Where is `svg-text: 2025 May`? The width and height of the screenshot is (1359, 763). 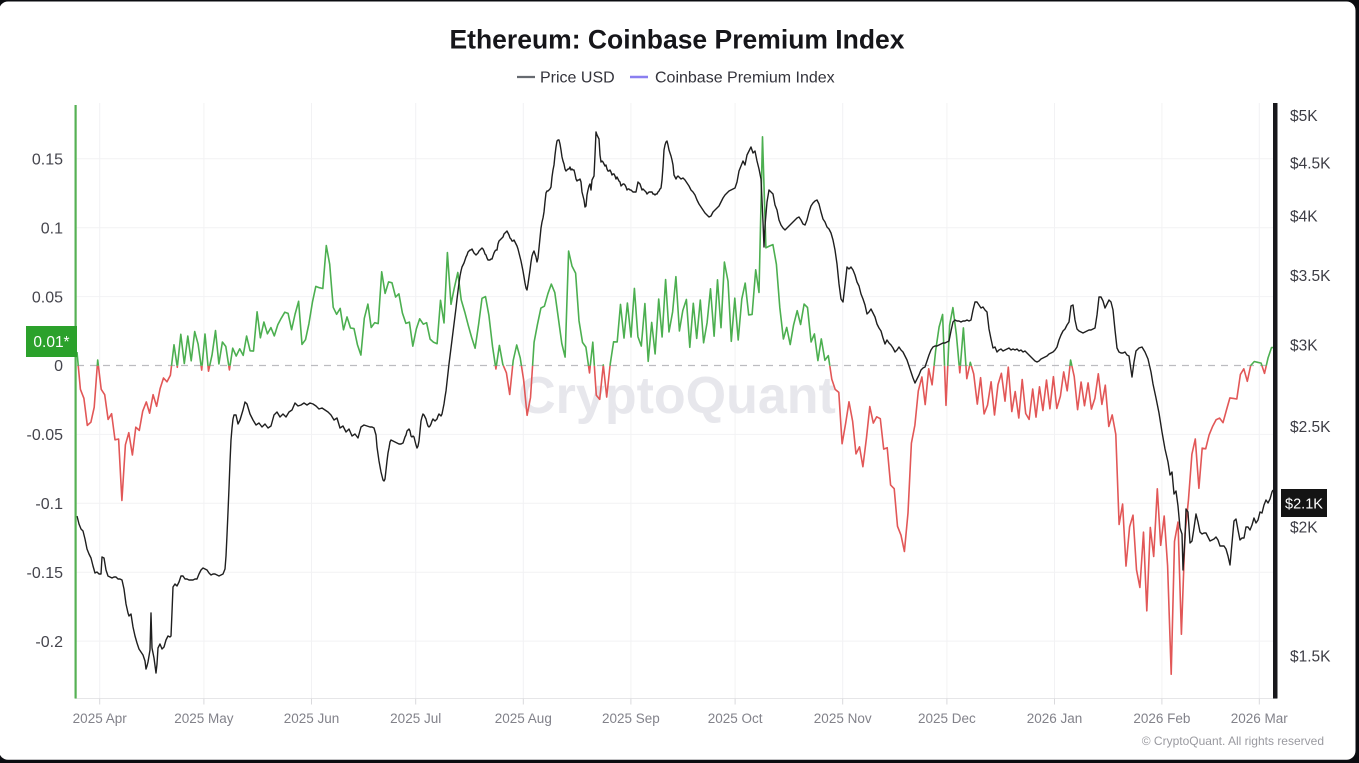 svg-text: 2025 May is located at coordinates (204, 718).